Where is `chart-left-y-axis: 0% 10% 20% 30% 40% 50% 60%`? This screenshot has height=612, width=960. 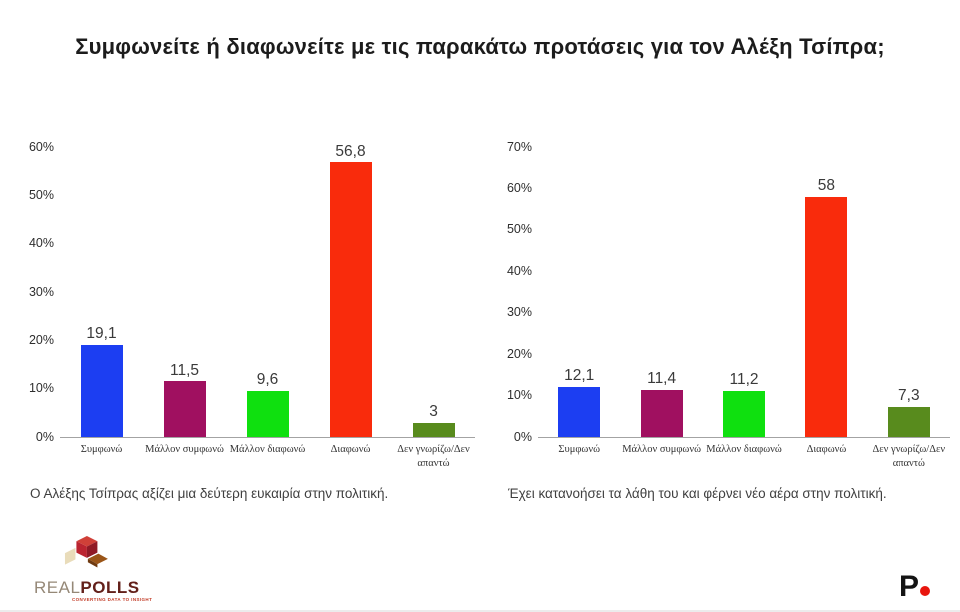
chart-left-y-axis: 0% 10% 20% 30% 40% 50% 60% is located at coordinates (40, 285).